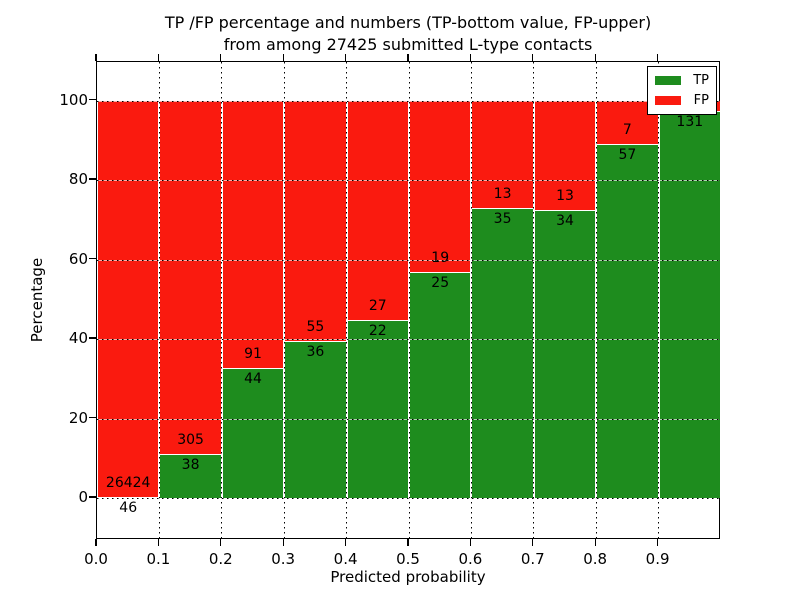 This screenshot has width=800, height=600. What do you see at coordinates (668, 81) in the screenshot?
I see `tp-color-swatch` at bounding box center [668, 81].